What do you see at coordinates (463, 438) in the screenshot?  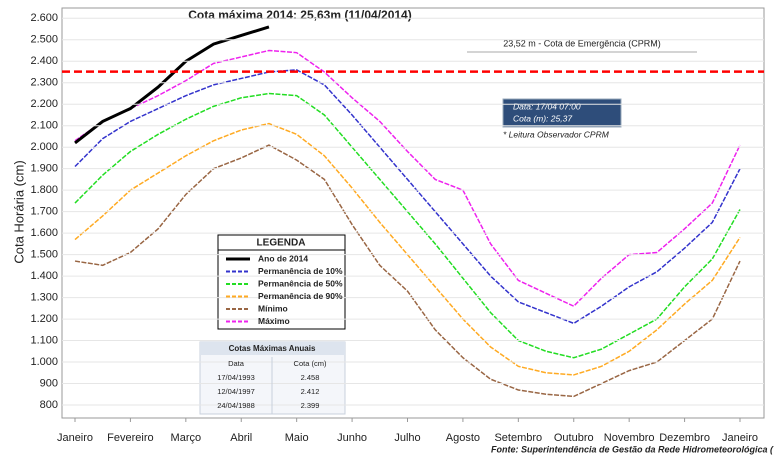 I see `x-tick-label: Agosto` at bounding box center [463, 438].